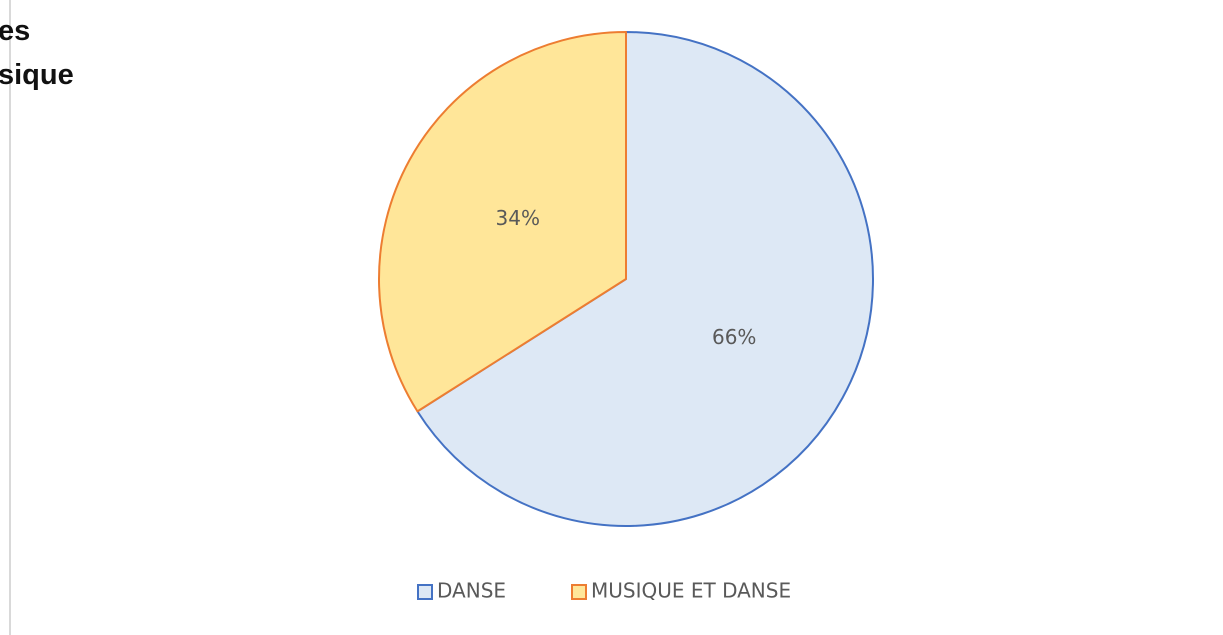 Image resolution: width=1223 pixels, height=635 pixels. What do you see at coordinates (734, 337) in the screenshot?
I see `data-label: 66%` at bounding box center [734, 337].